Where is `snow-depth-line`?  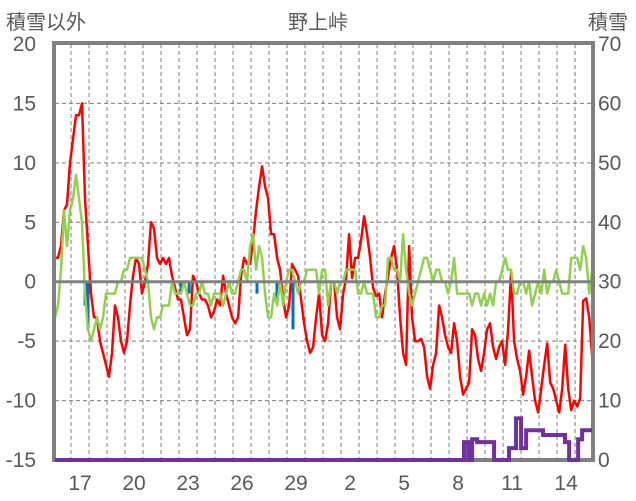 snow-depth-line is located at coordinates (323, 439).